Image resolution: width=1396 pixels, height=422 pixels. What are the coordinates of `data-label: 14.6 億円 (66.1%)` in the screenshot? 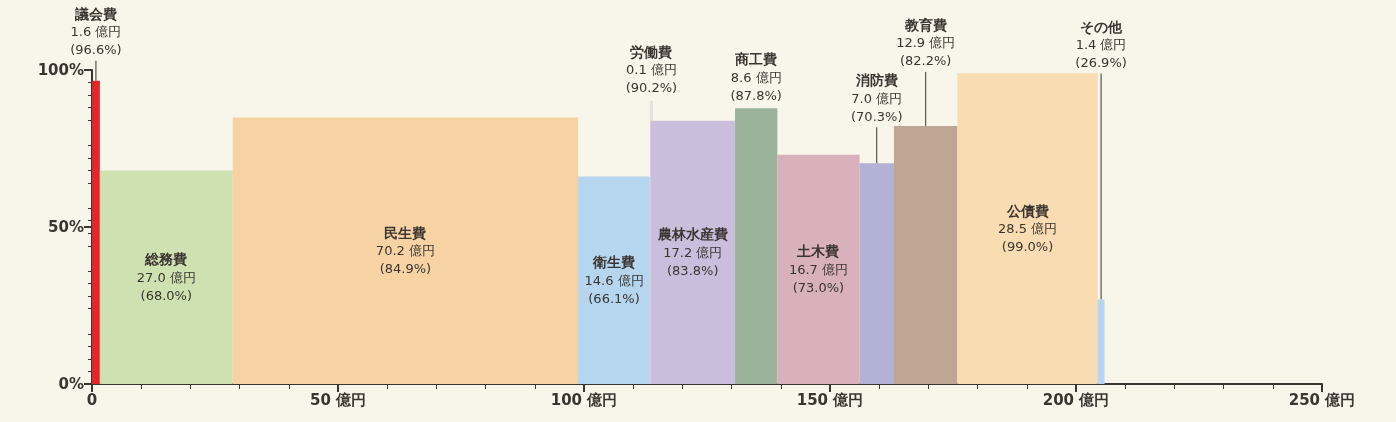 It's located at (614, 289).